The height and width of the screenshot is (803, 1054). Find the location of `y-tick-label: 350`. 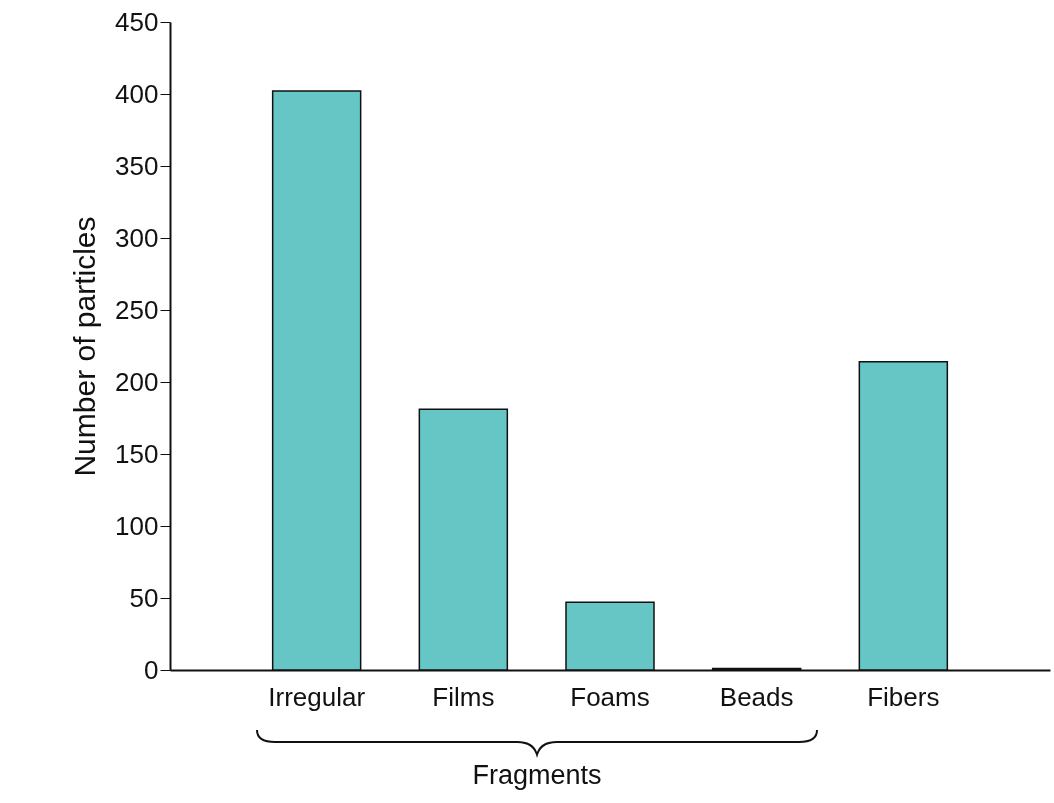

y-tick-label: 350 is located at coordinates (137, 165).